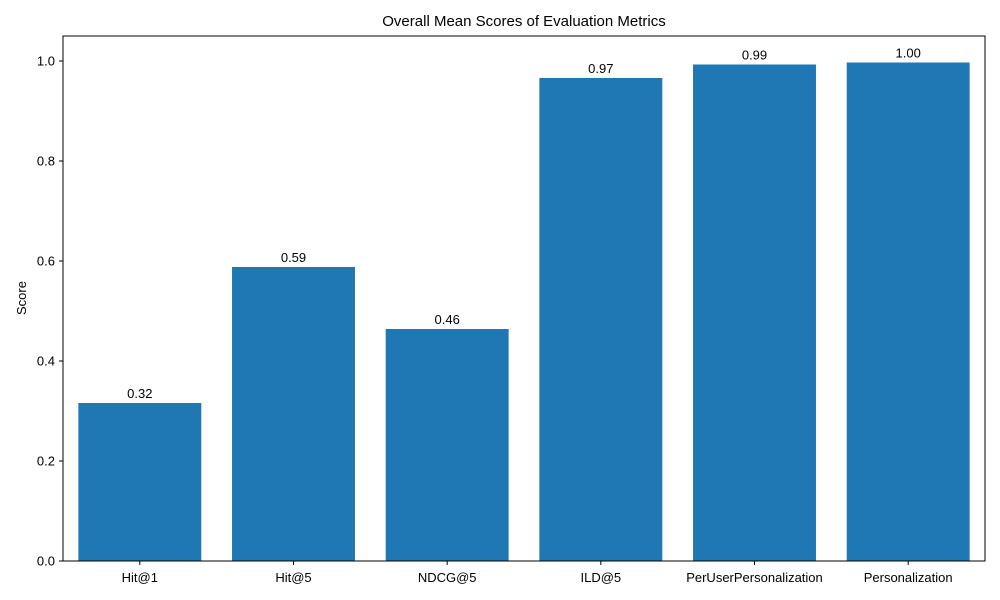 This screenshot has height=600, width=1000. I want to click on data-label: 0.99, so click(754, 55).